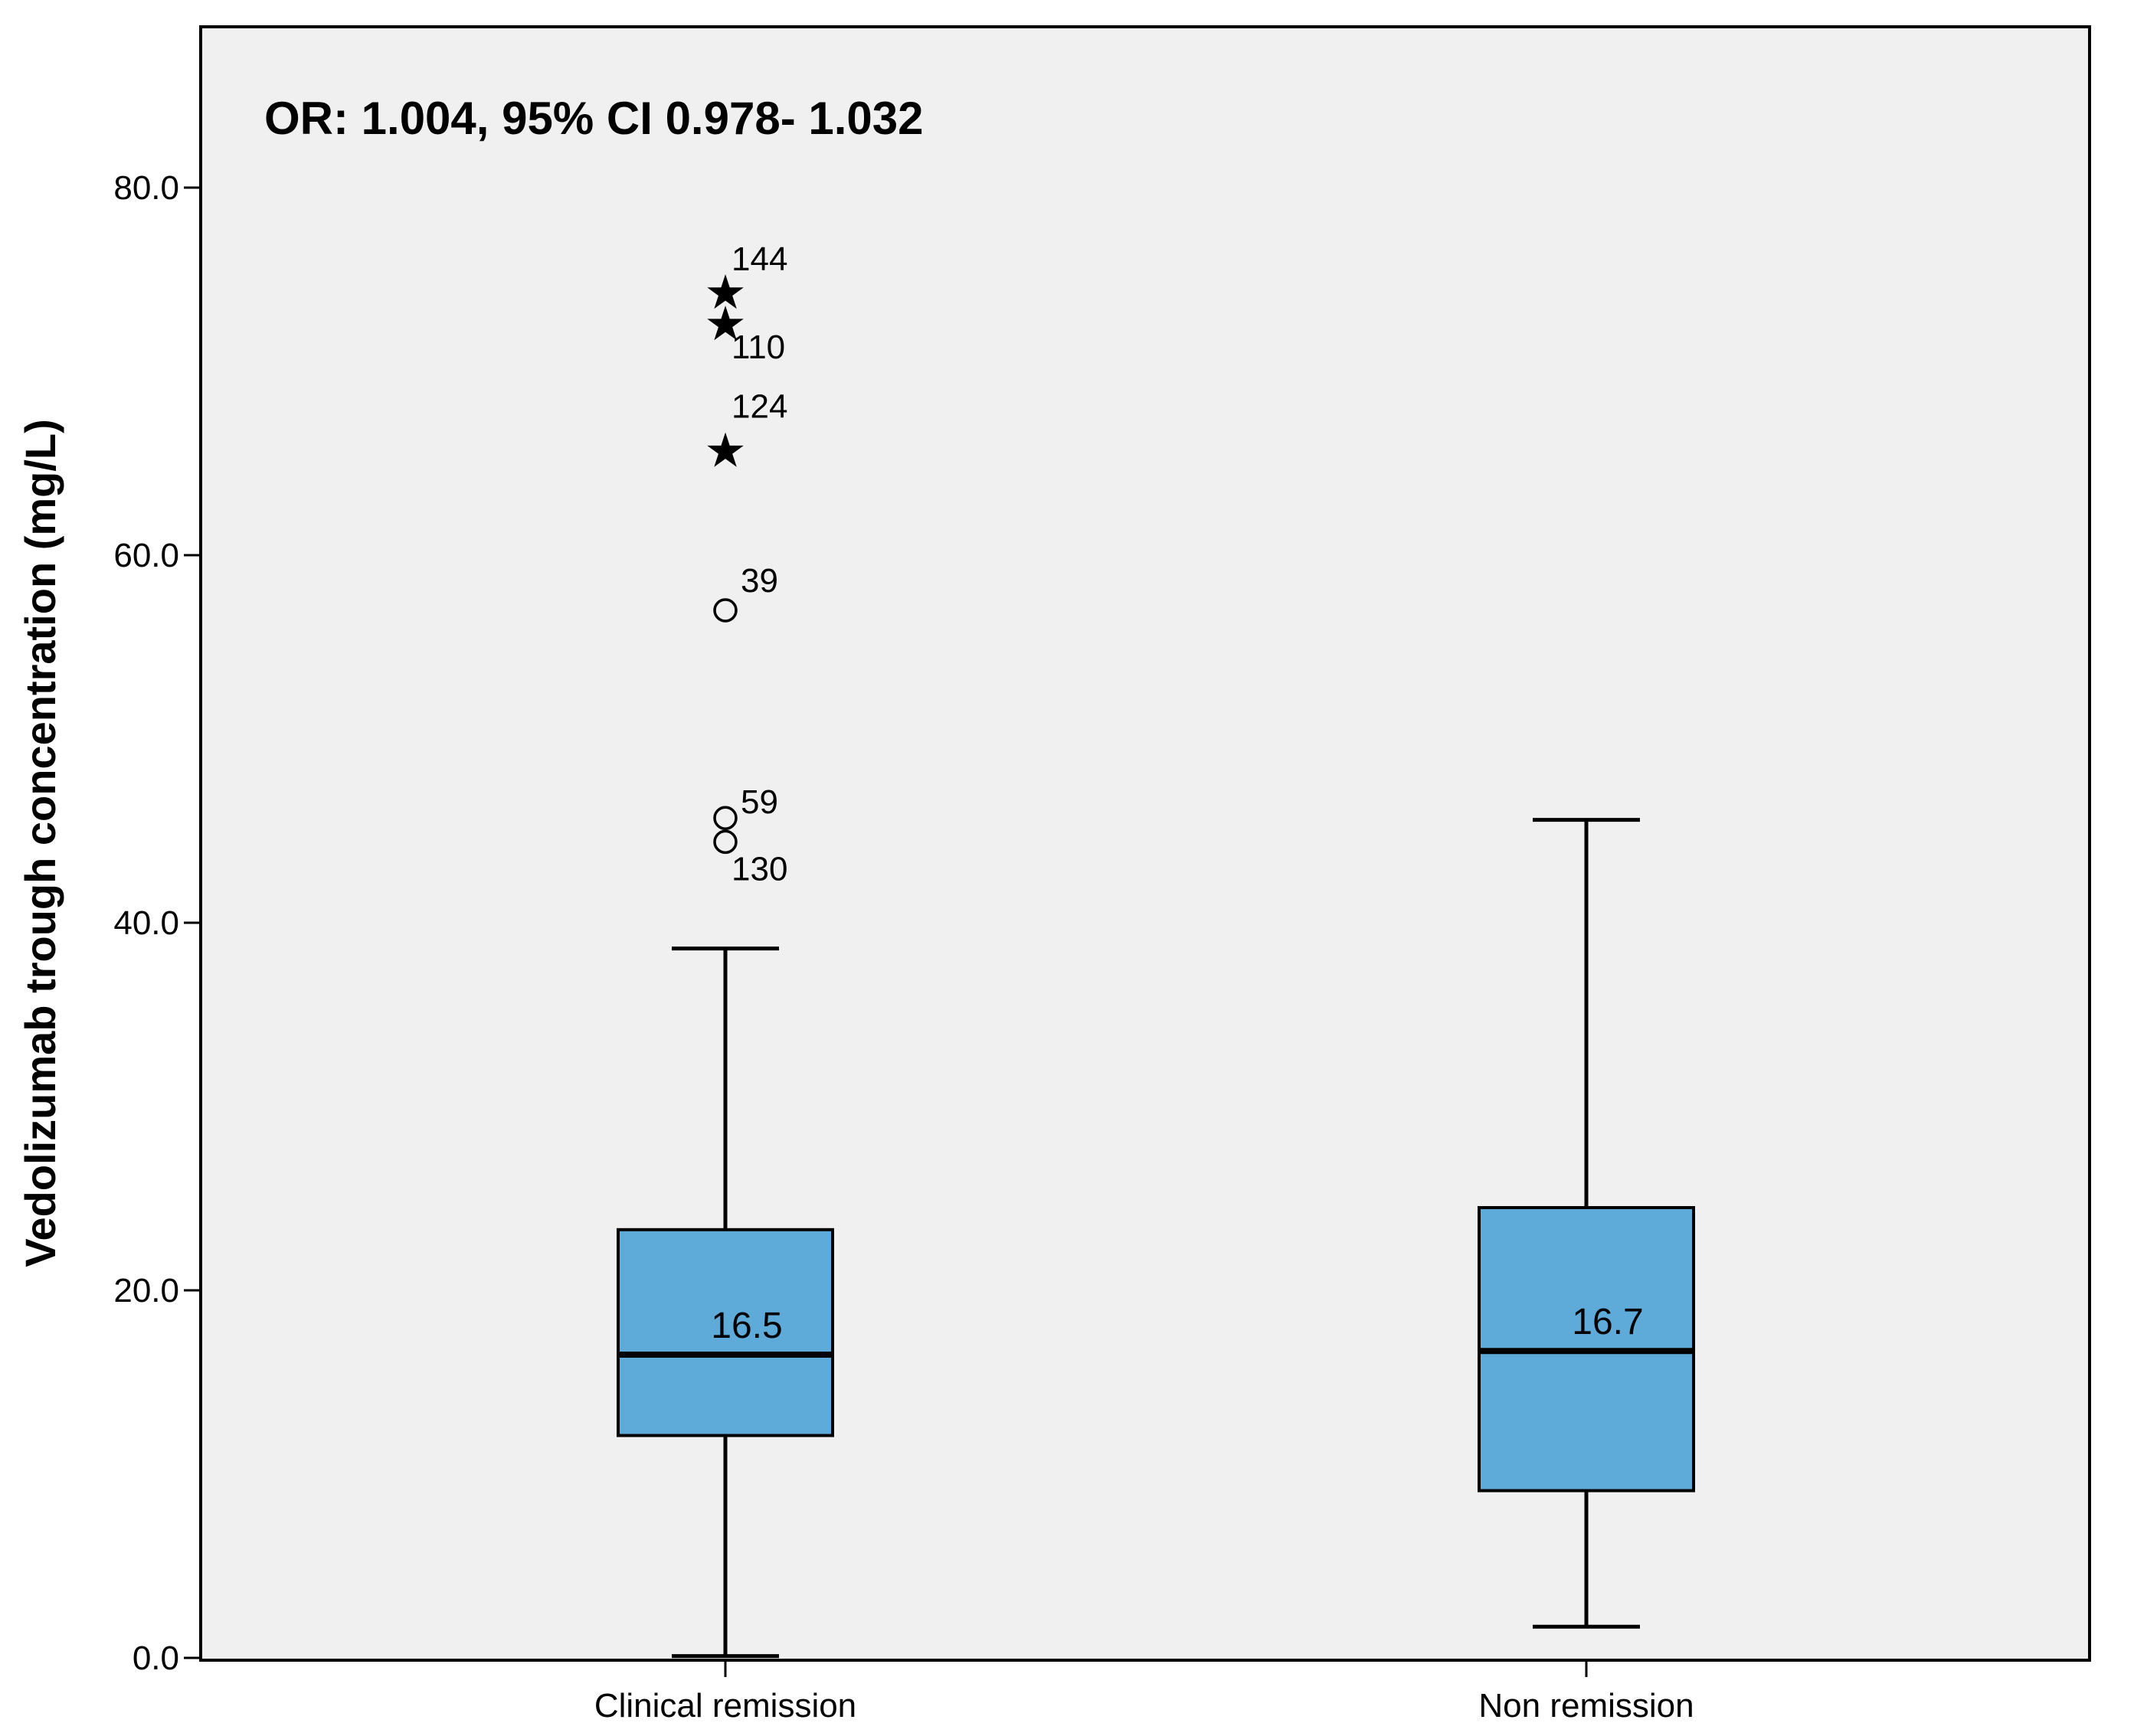 The height and width of the screenshot is (1736, 2134). I want to click on y-tick-label: 0.0, so click(156, 1658).